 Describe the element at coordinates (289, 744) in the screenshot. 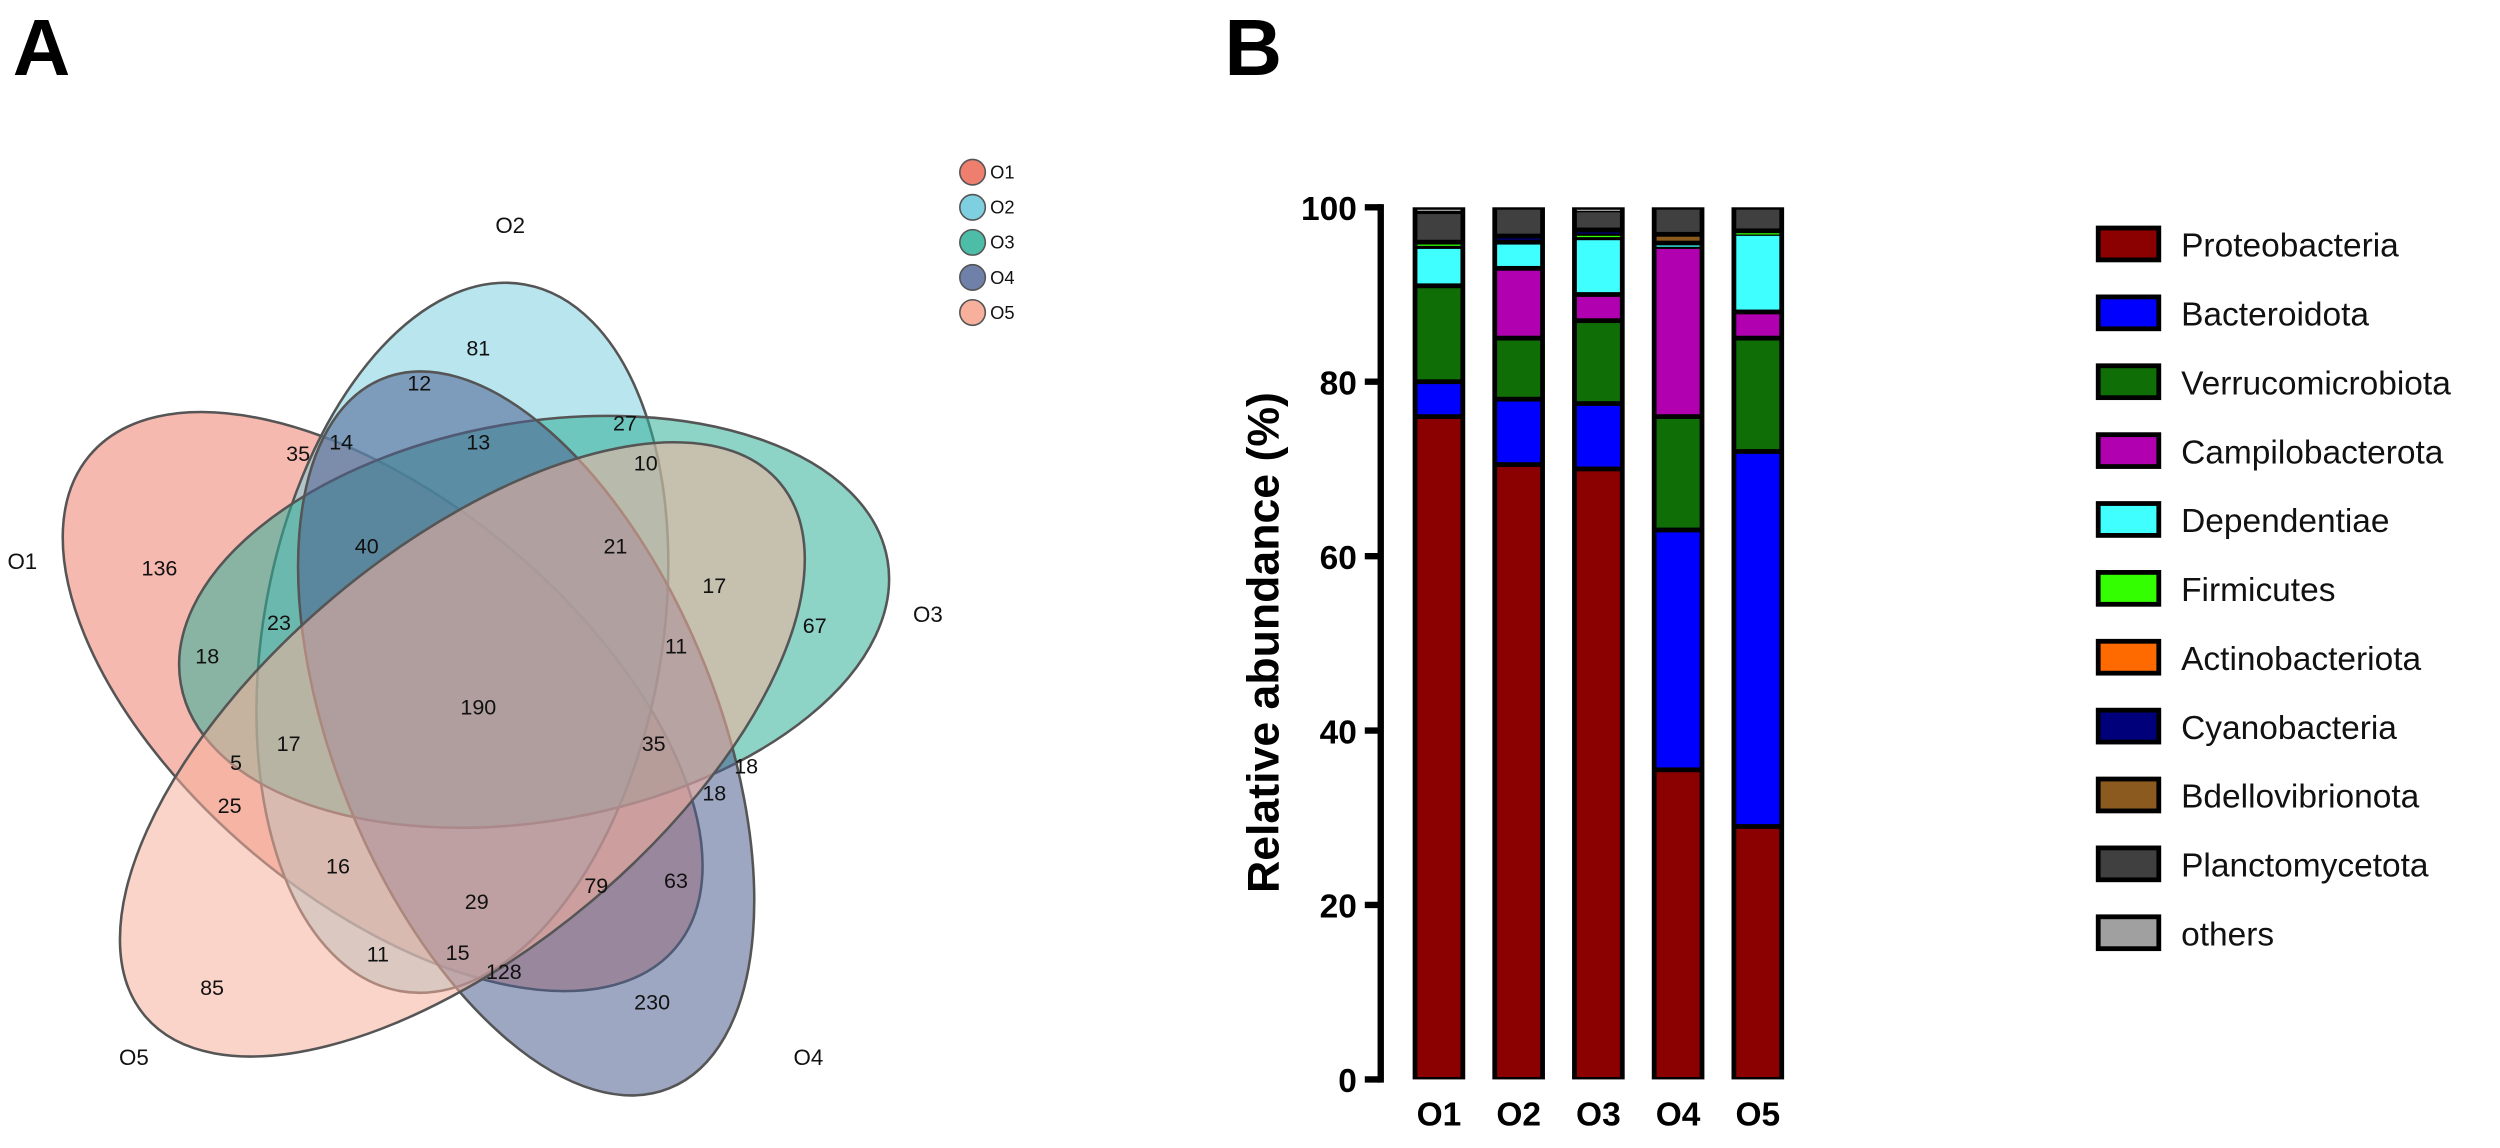

I see `venn-count: 17` at that location.